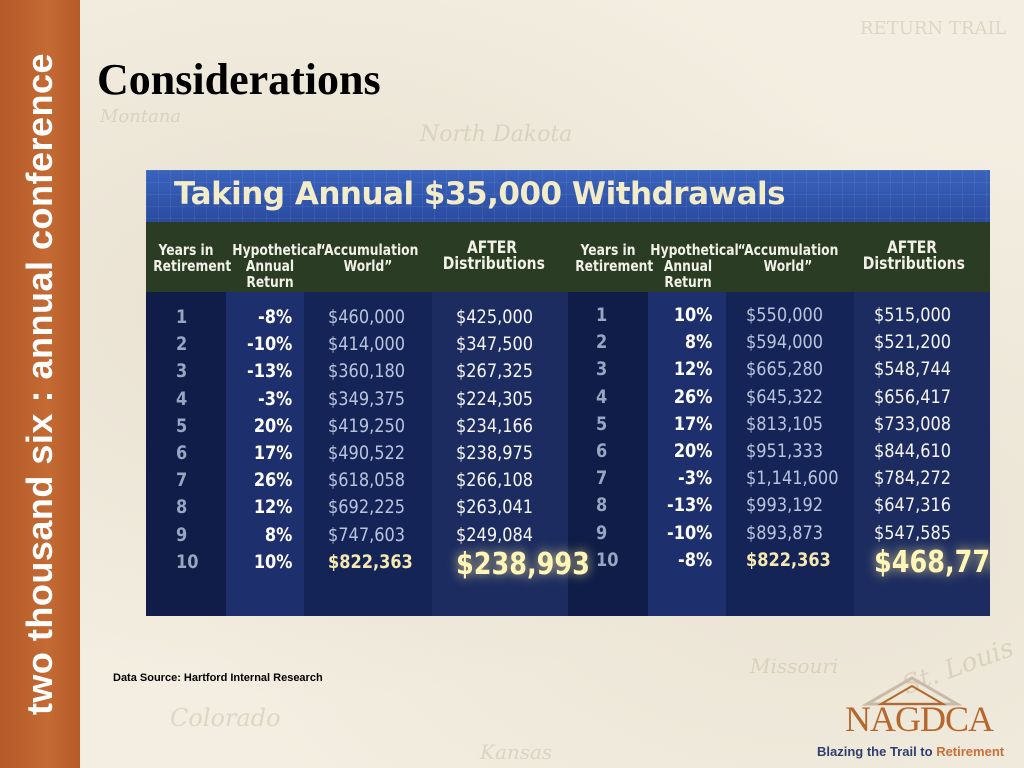 This screenshot has height=768, width=1024. Describe the element at coordinates (785, 451) in the screenshot. I see `cell-accumulation: $951,333` at that location.